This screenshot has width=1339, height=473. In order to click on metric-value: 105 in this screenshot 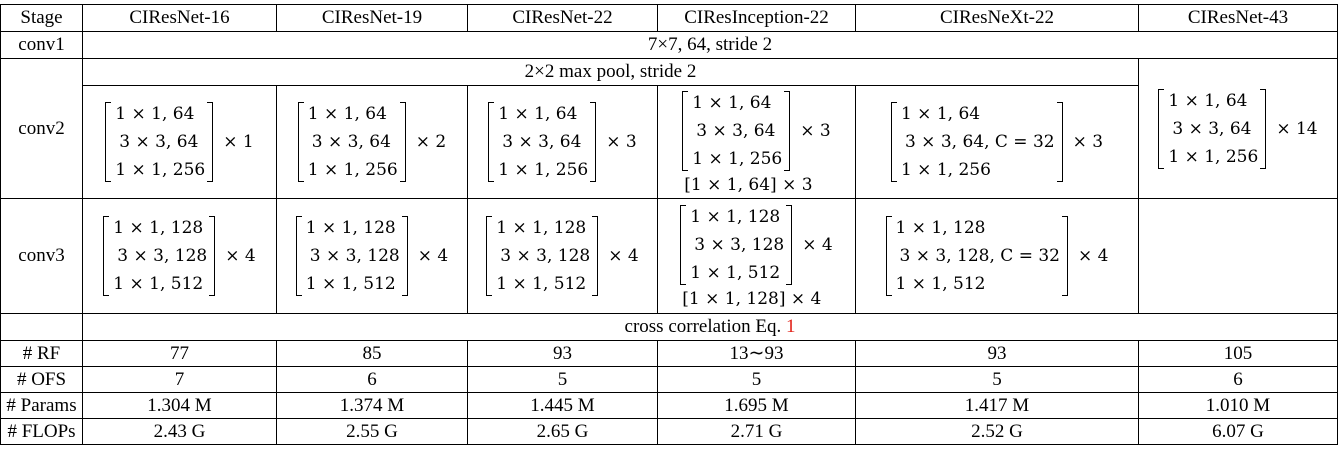, I will do `click(1238, 353)`.